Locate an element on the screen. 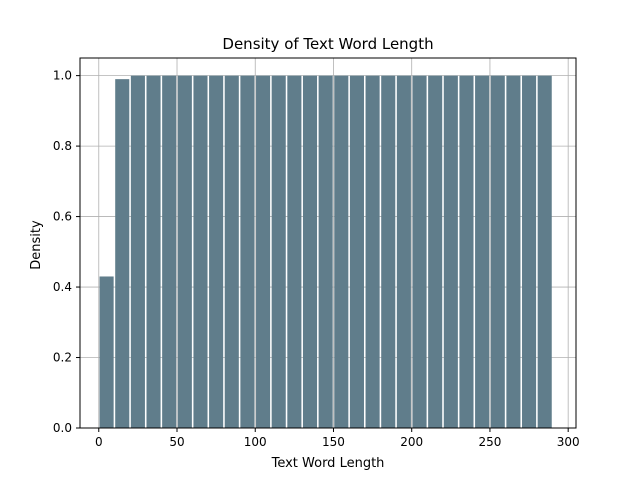 Image resolution: width=640 pixels, height=485 pixels. y-axis-ticks: 0.0 0.2 0.4 0.6 0.8 1.0 is located at coordinates (66, 252).